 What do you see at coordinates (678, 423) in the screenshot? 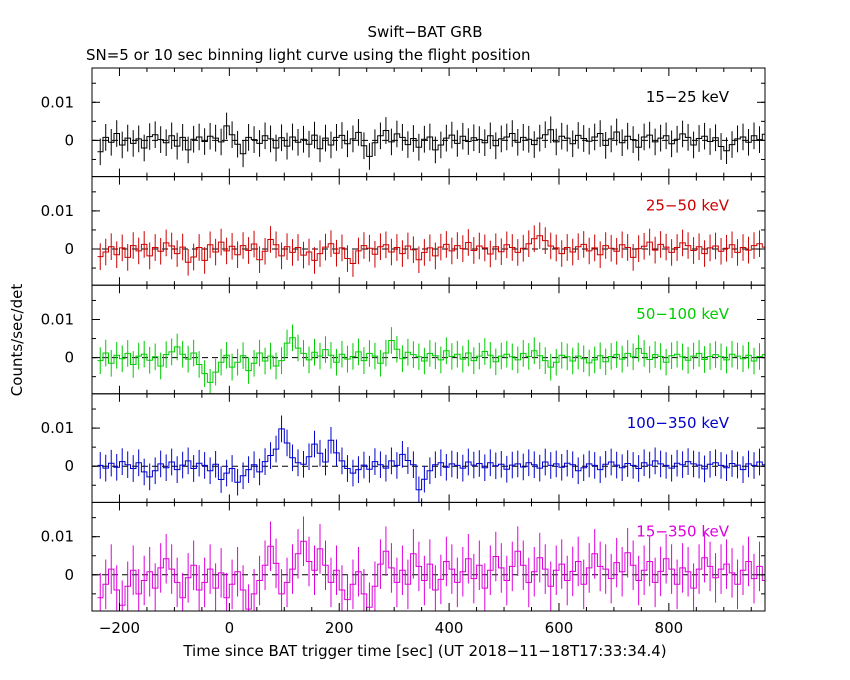
I see `energy-band-label: 100−350 keV` at bounding box center [678, 423].